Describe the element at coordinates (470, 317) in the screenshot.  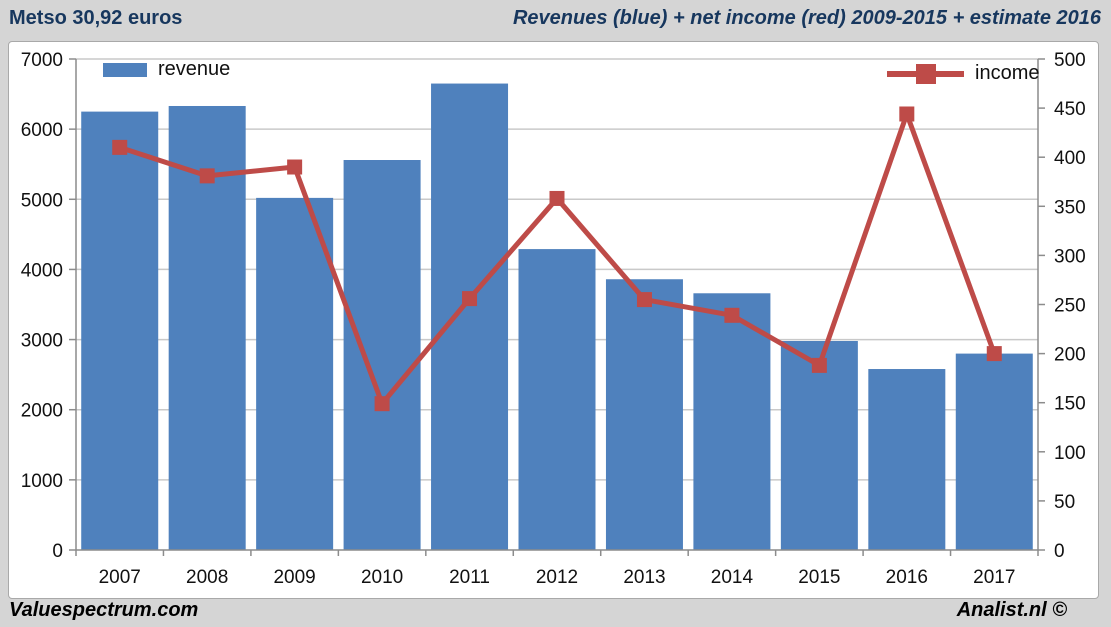
I see `revenue-bar-2011` at that location.